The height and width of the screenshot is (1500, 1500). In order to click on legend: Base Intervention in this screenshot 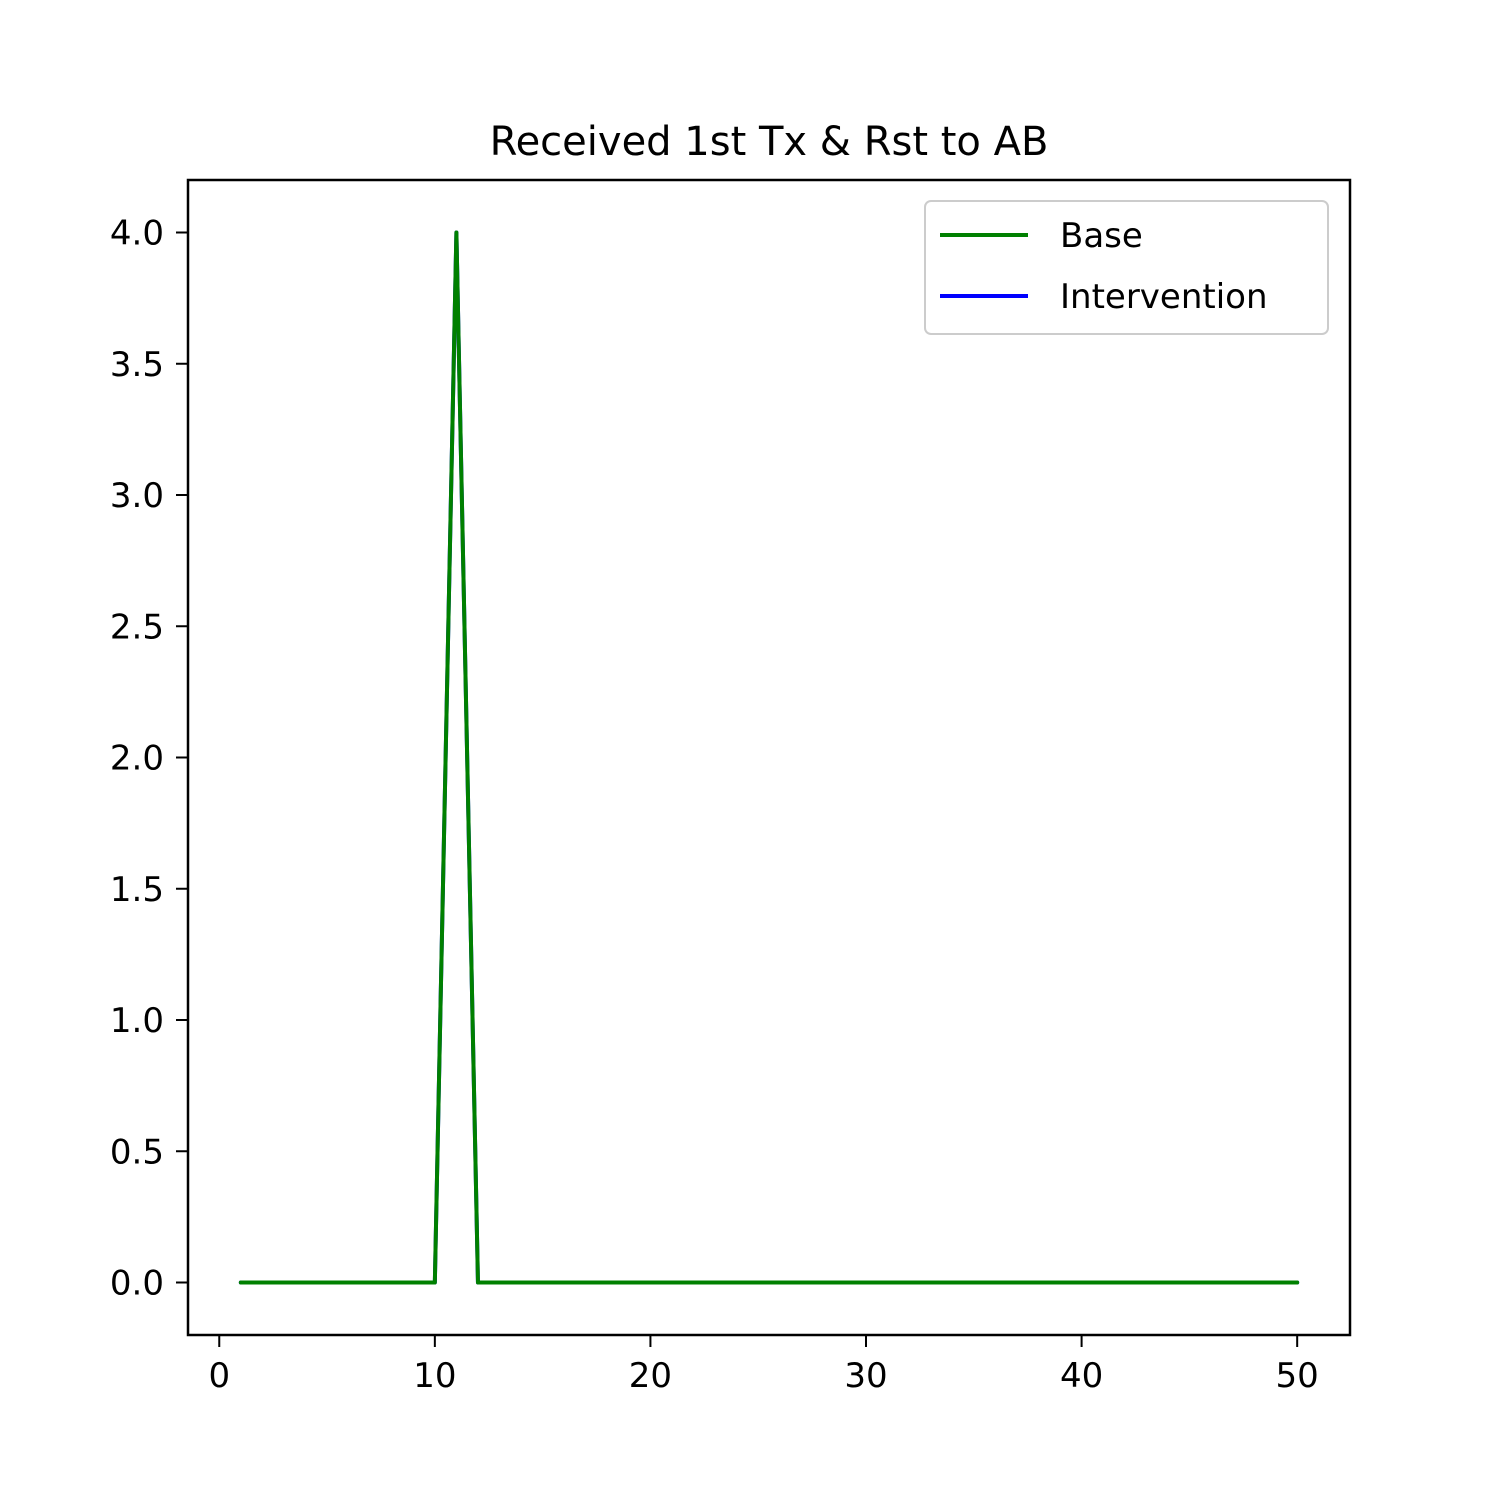, I will do `click(1126, 267)`.